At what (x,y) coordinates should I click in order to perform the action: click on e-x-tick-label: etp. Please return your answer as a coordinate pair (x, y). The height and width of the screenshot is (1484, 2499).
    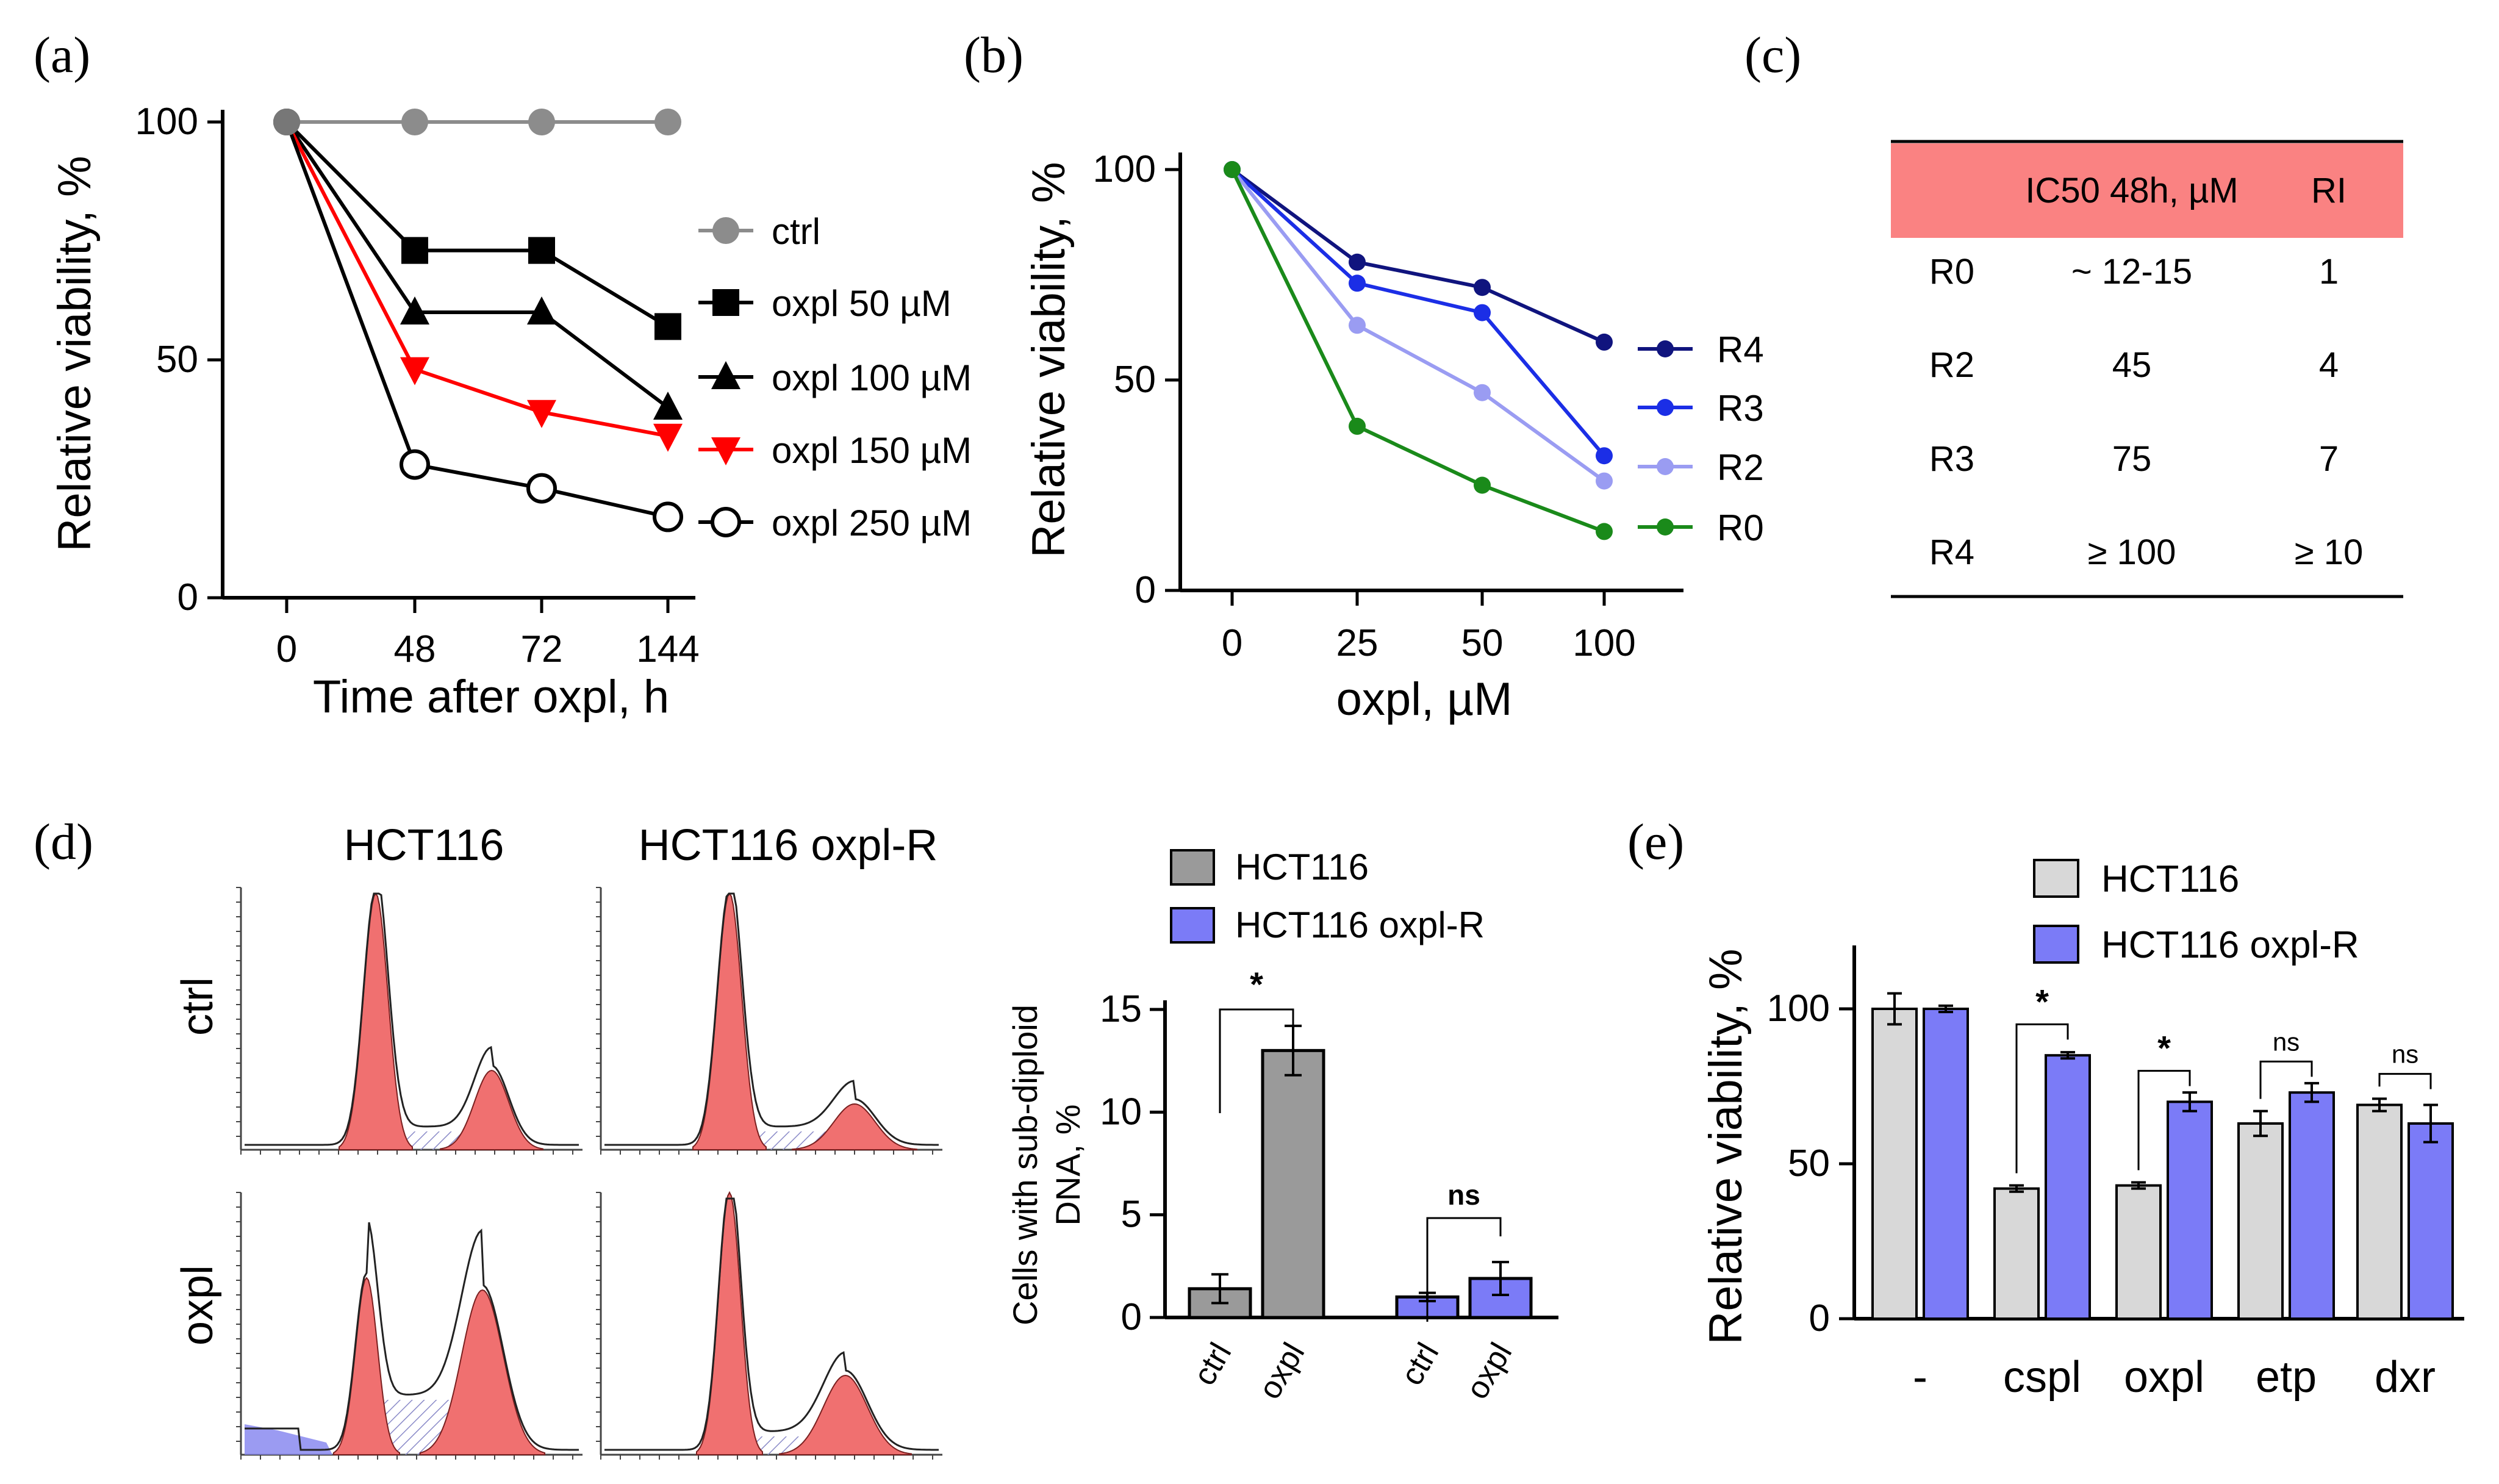
    Looking at the image, I should click on (2287, 1377).